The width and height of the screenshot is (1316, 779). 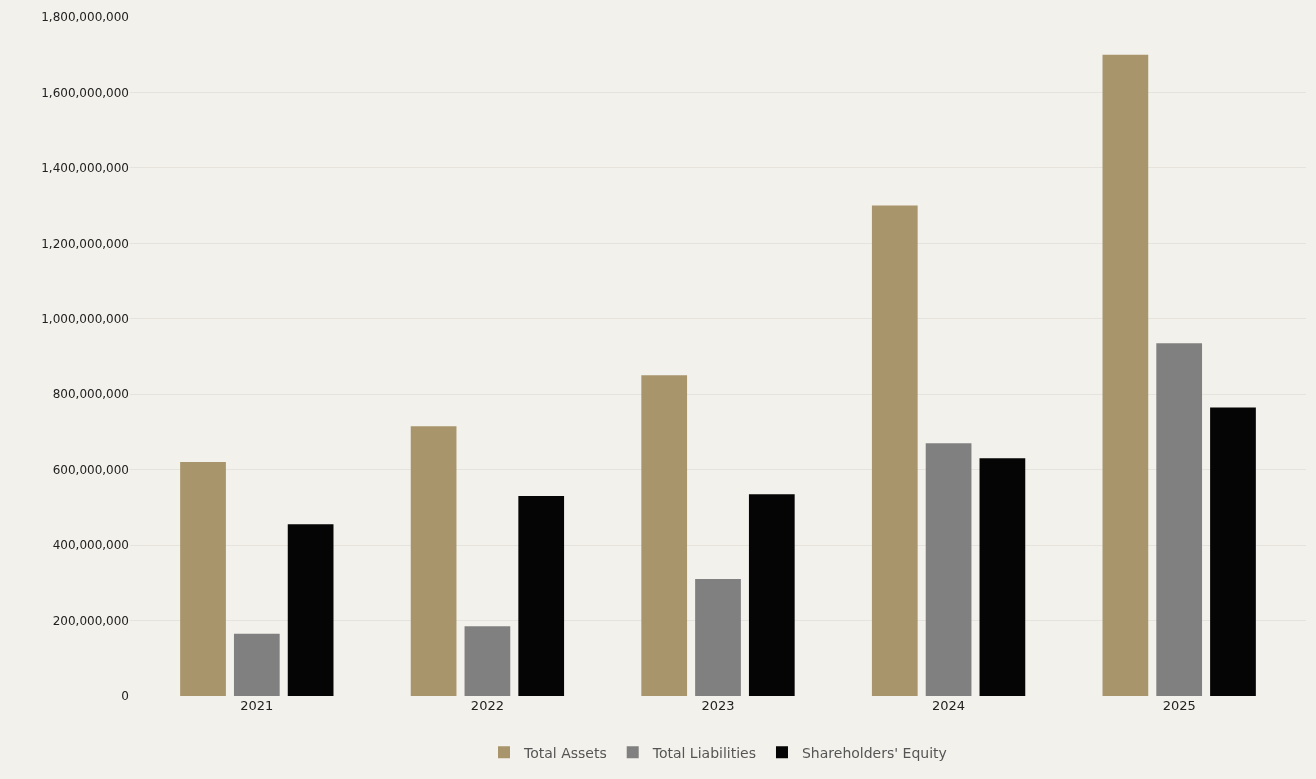 I want to click on legend-label: Shareholders' Equity, so click(x=874, y=752).